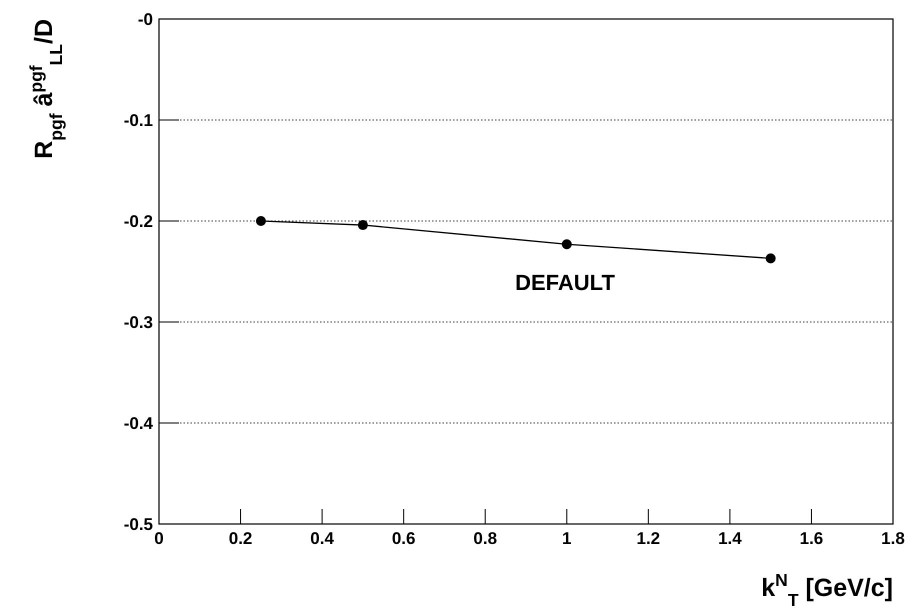 The height and width of the screenshot is (608, 923). I want to click on x-tick-label: 1.8, so click(893, 538).